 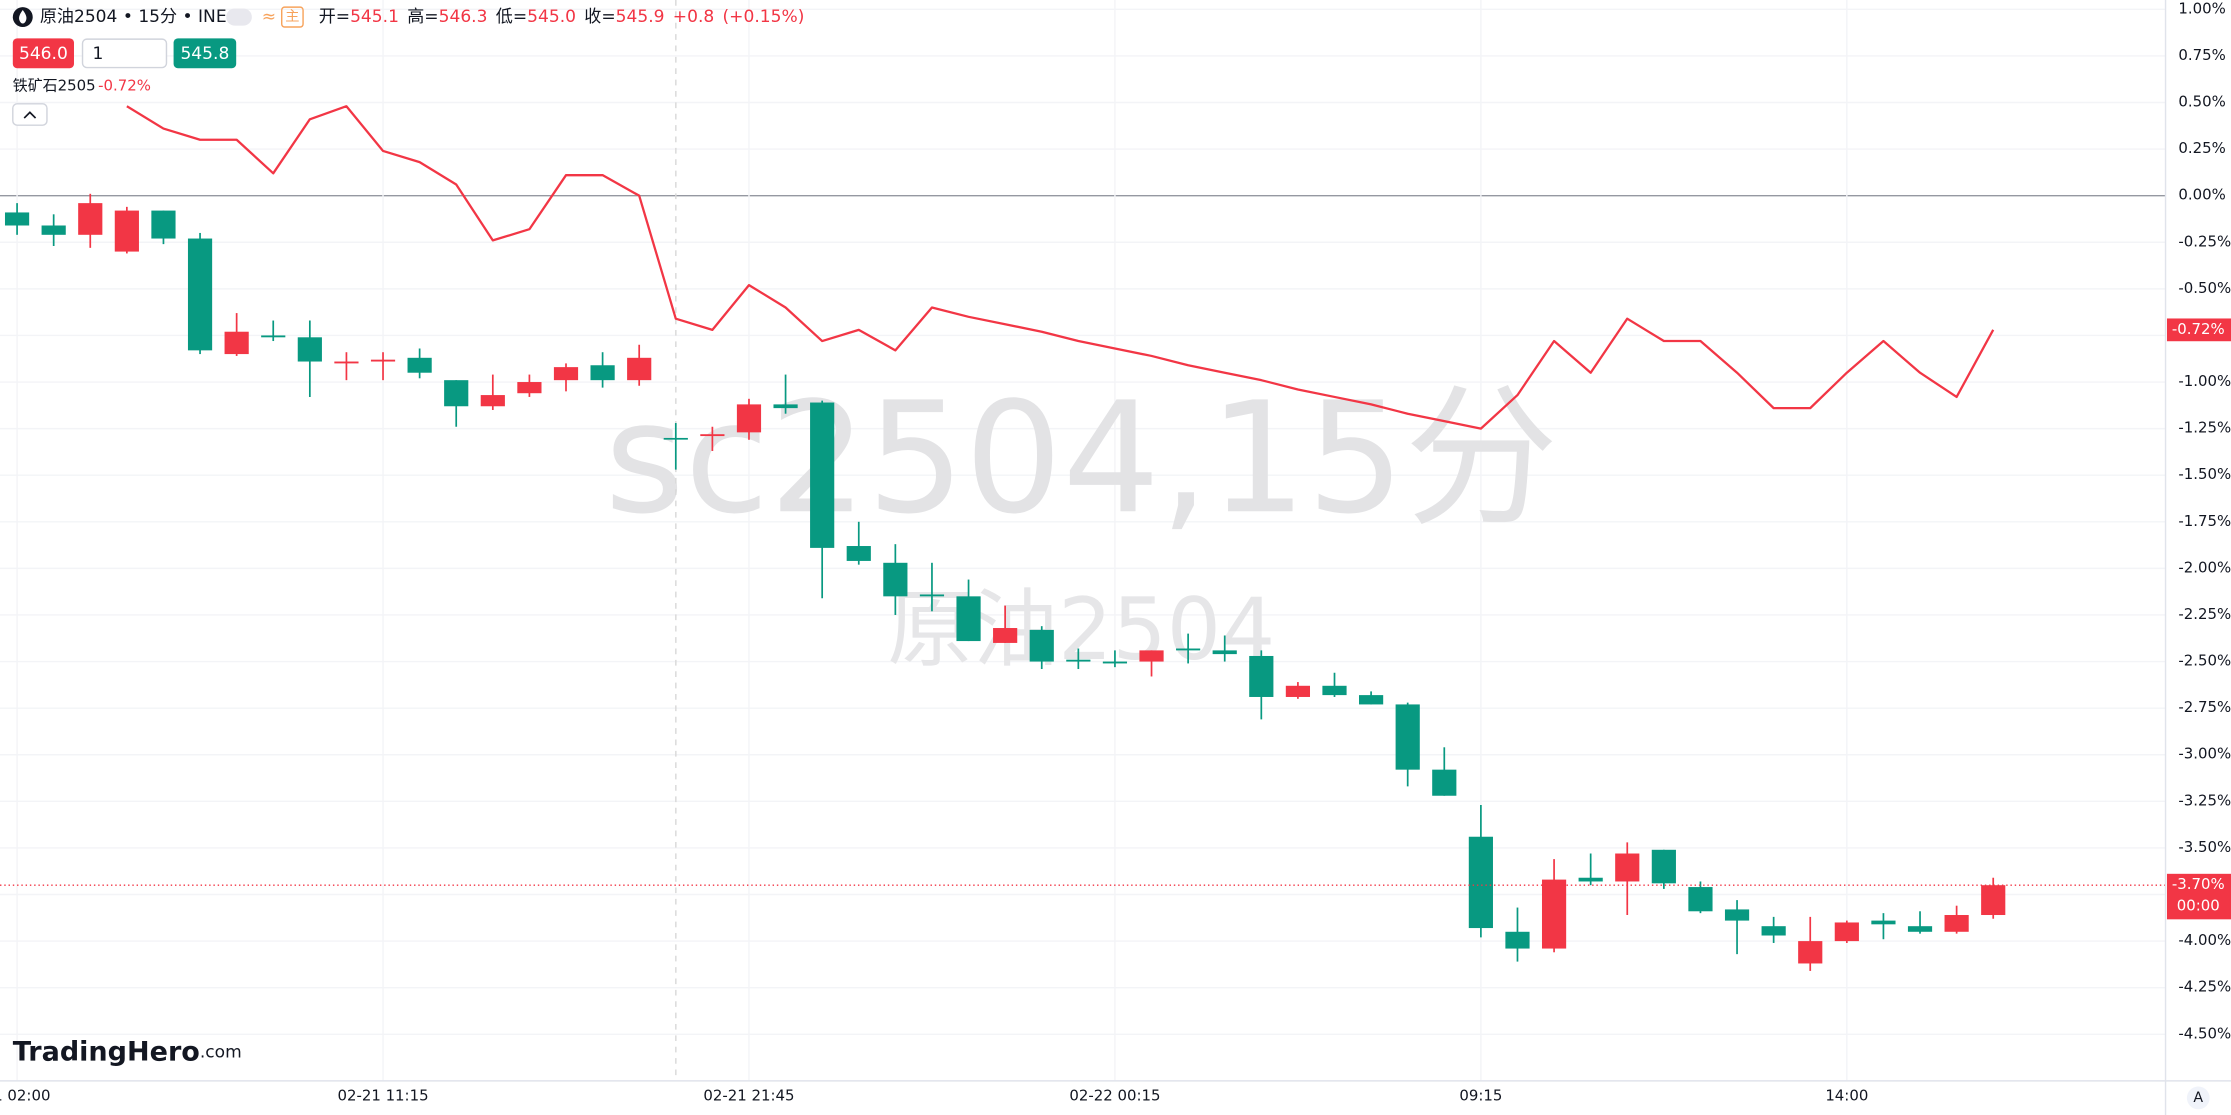 What do you see at coordinates (2204, 381) in the screenshot?
I see `y-tick-label: -1.00%` at bounding box center [2204, 381].